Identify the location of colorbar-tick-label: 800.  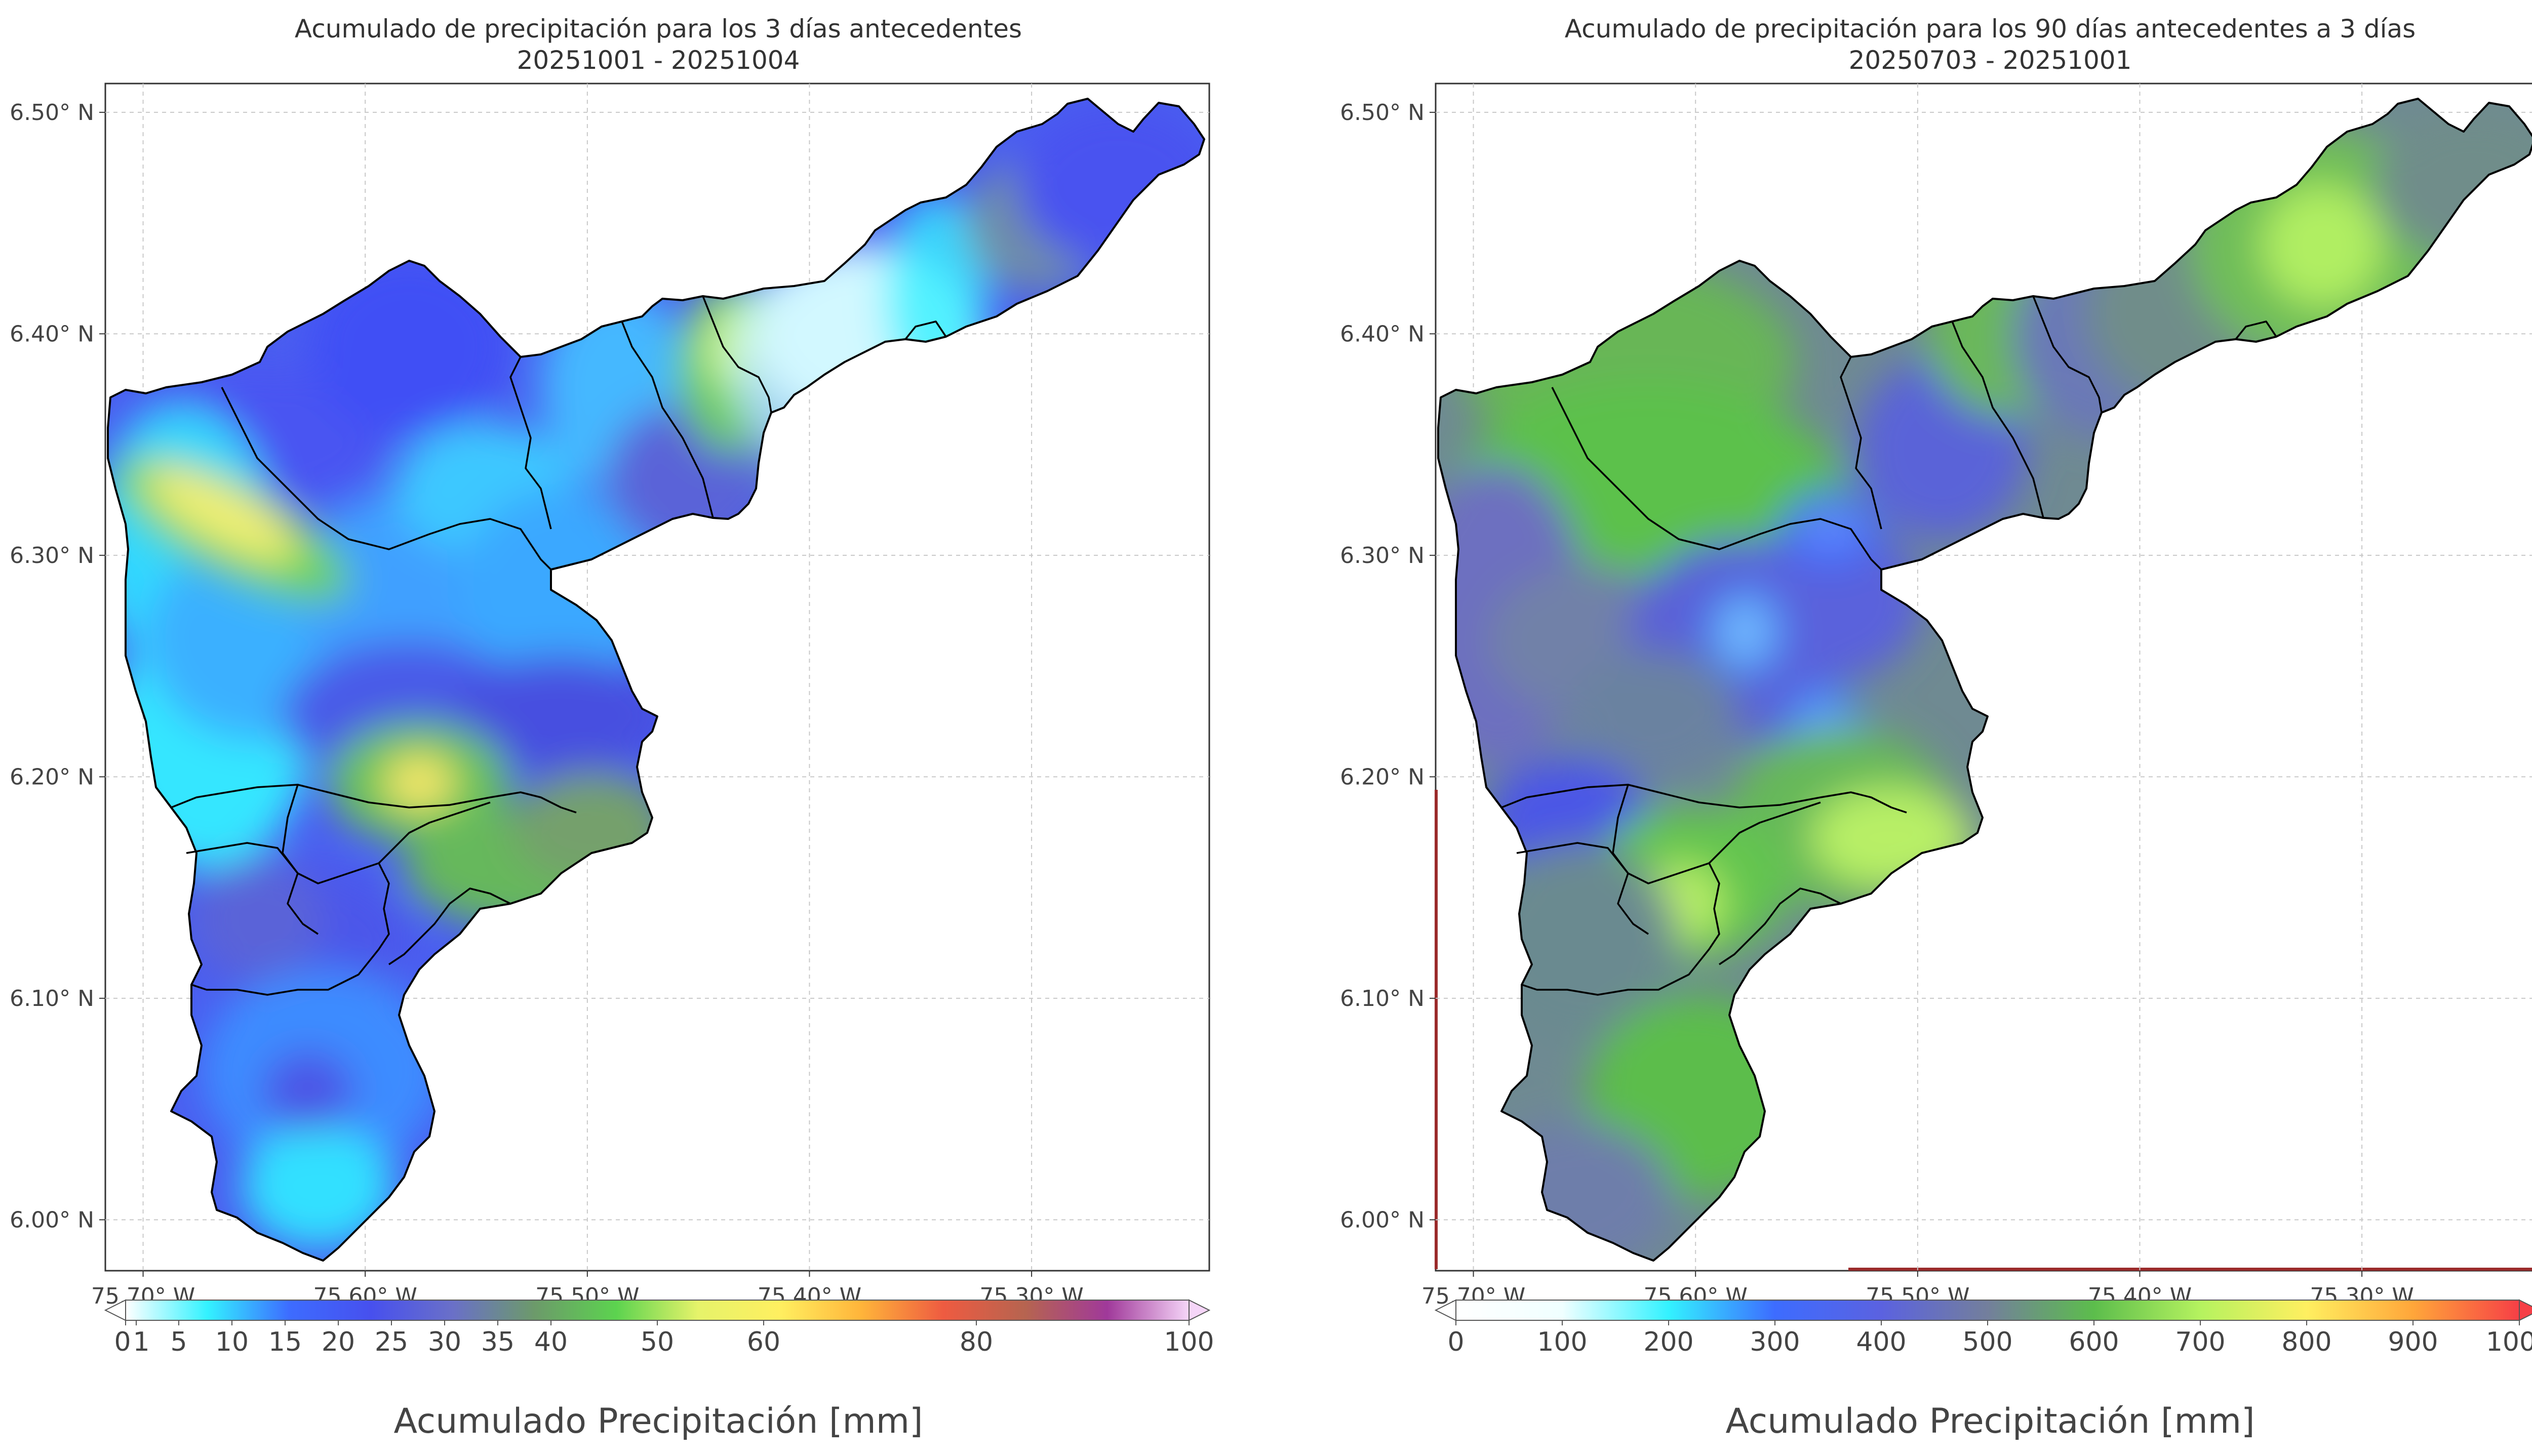
(2306, 1342).